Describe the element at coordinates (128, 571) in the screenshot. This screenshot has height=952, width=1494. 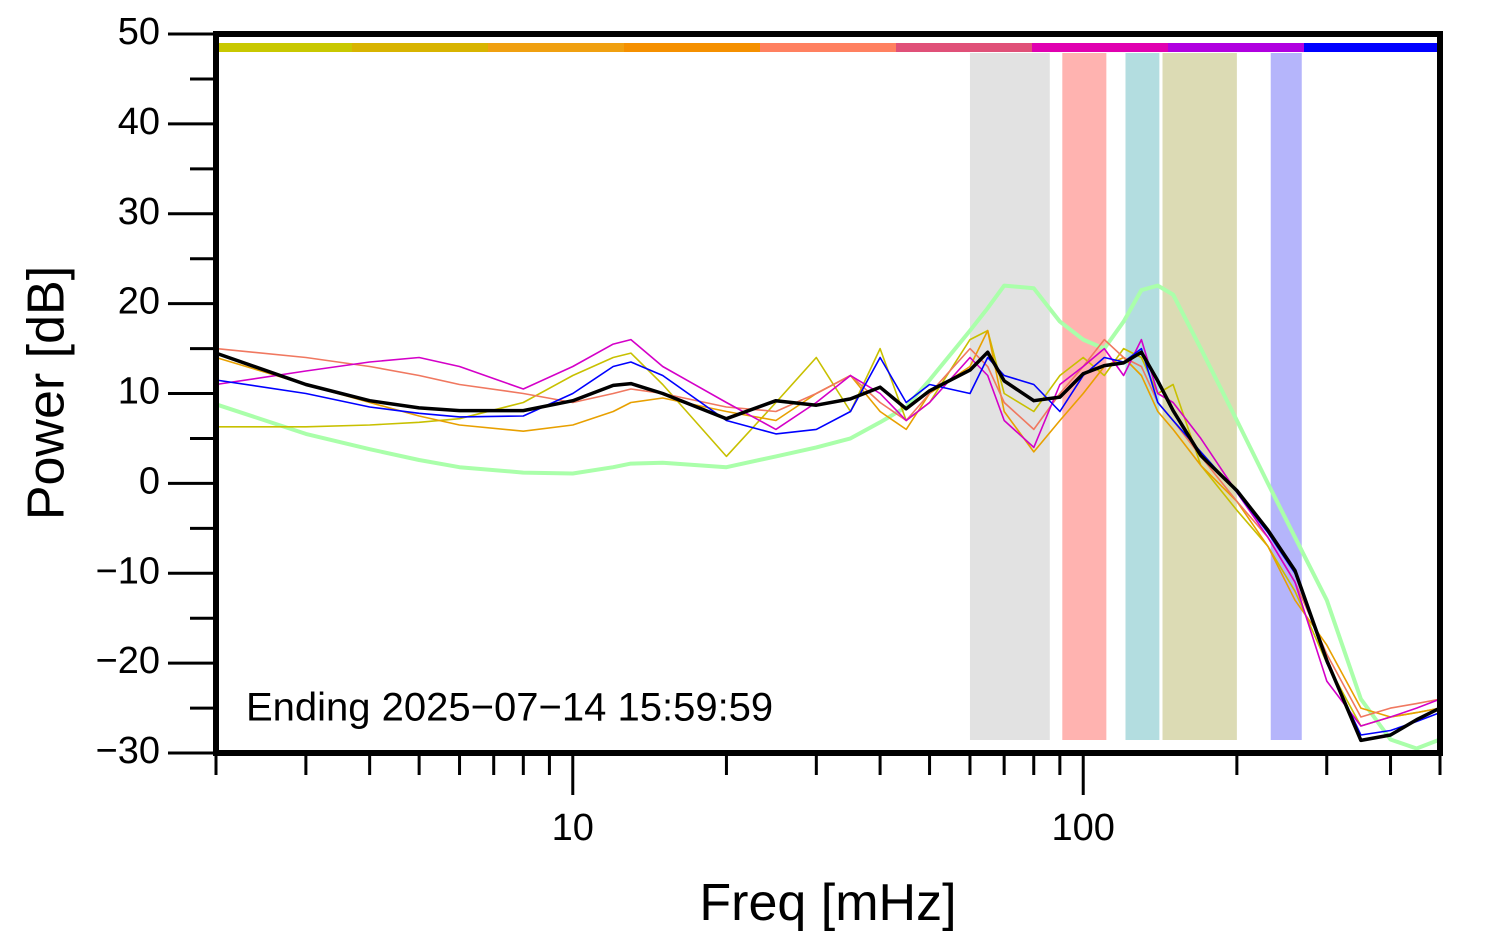
I see `y-tick-label: −10` at that location.